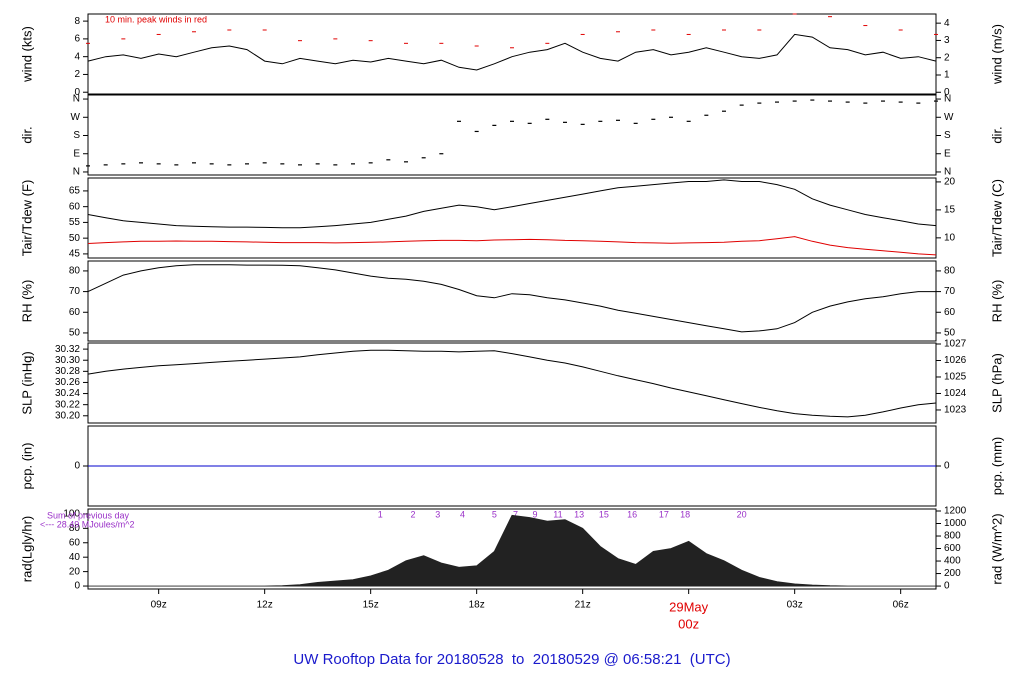  Describe the element at coordinates (952, 573) in the screenshot. I see `y2-tick-label: 200` at that location.